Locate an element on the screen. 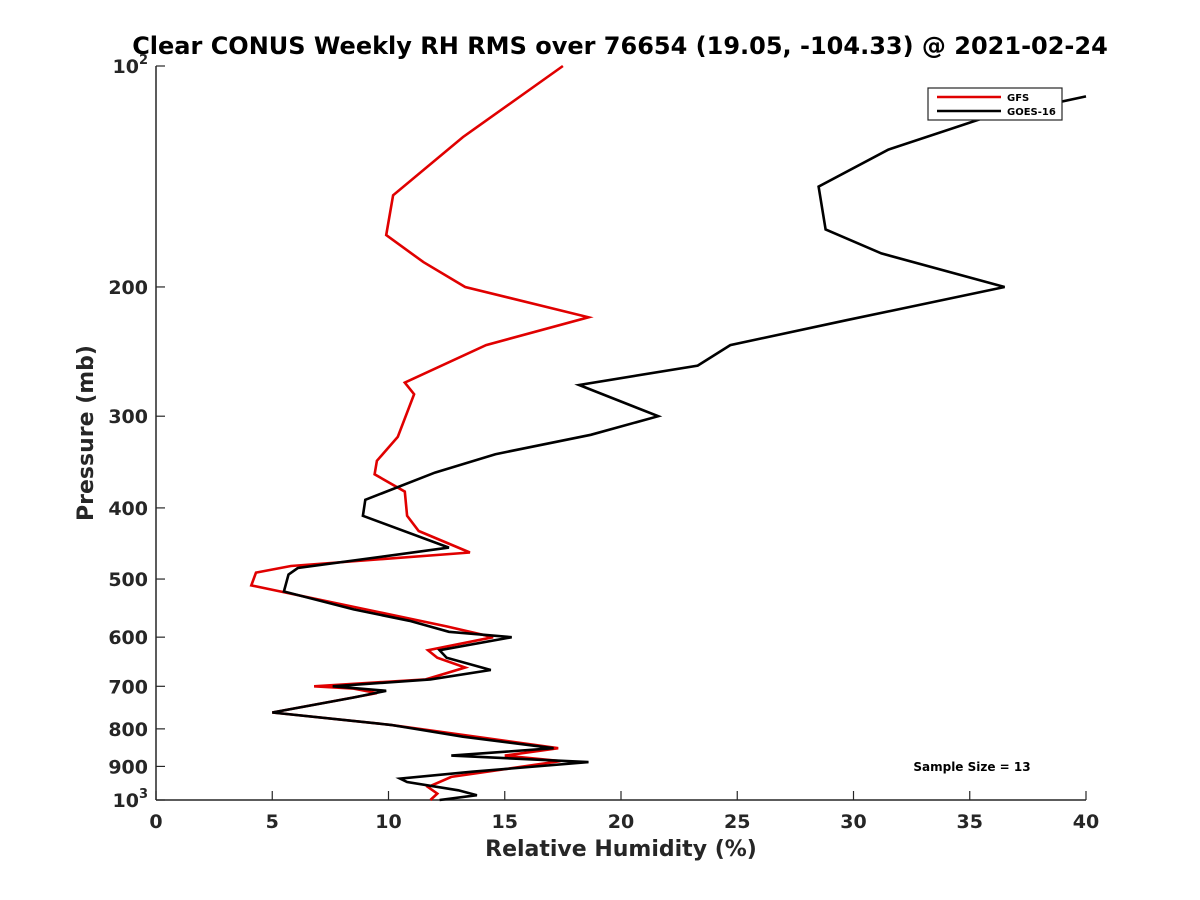 The height and width of the screenshot is (900, 1200). x-tick-label: 20 is located at coordinates (621, 822).